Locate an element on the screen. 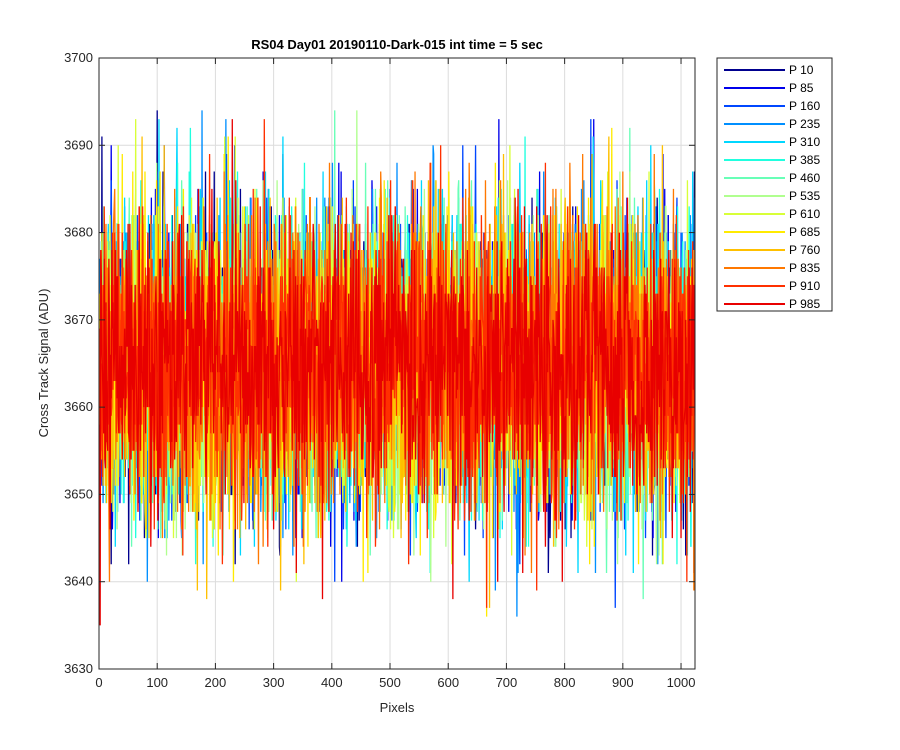  x-tick-label: 600 is located at coordinates (448, 682).